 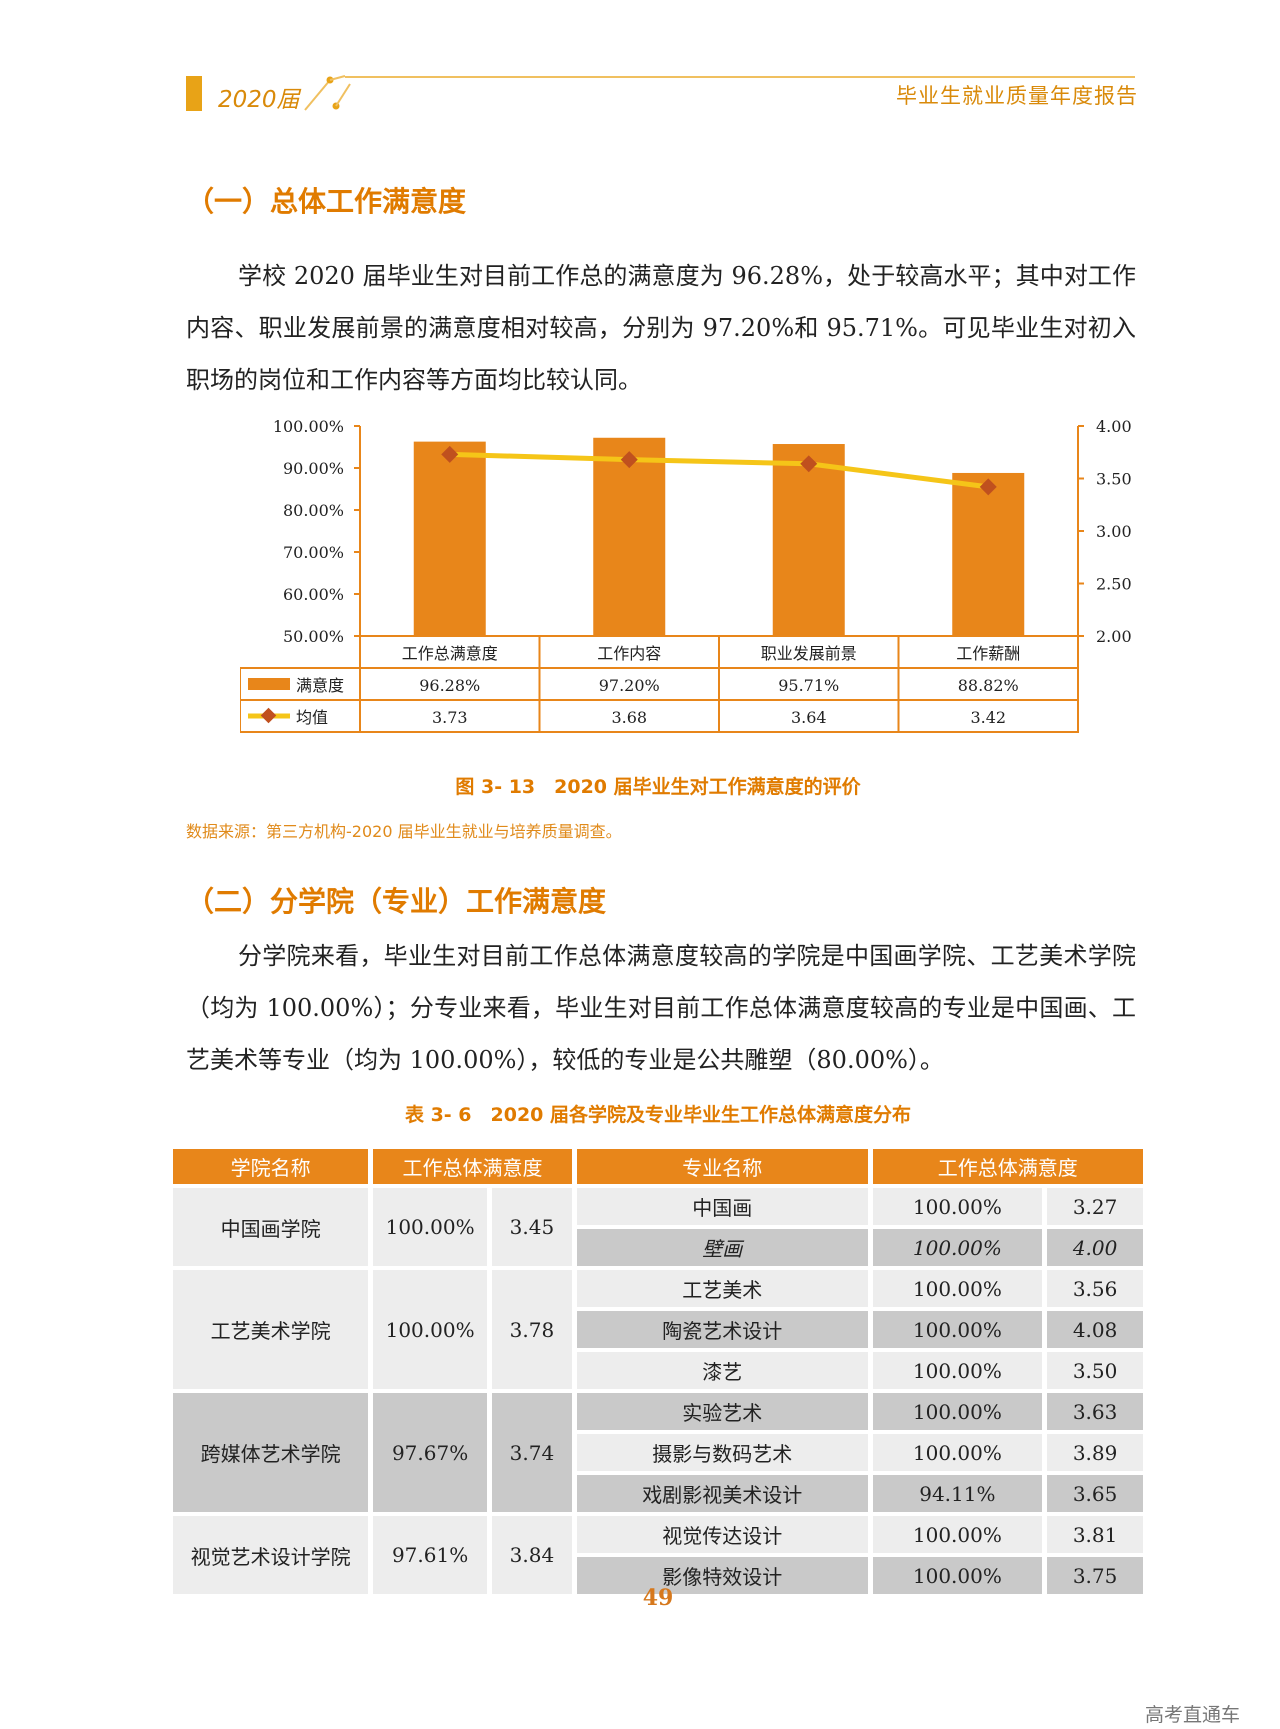 I want to click on table-row: 跨媒体艺术学院 97.67% 3.74 实验艺术 100.00% 3.63, so click(x=658, y=1452).